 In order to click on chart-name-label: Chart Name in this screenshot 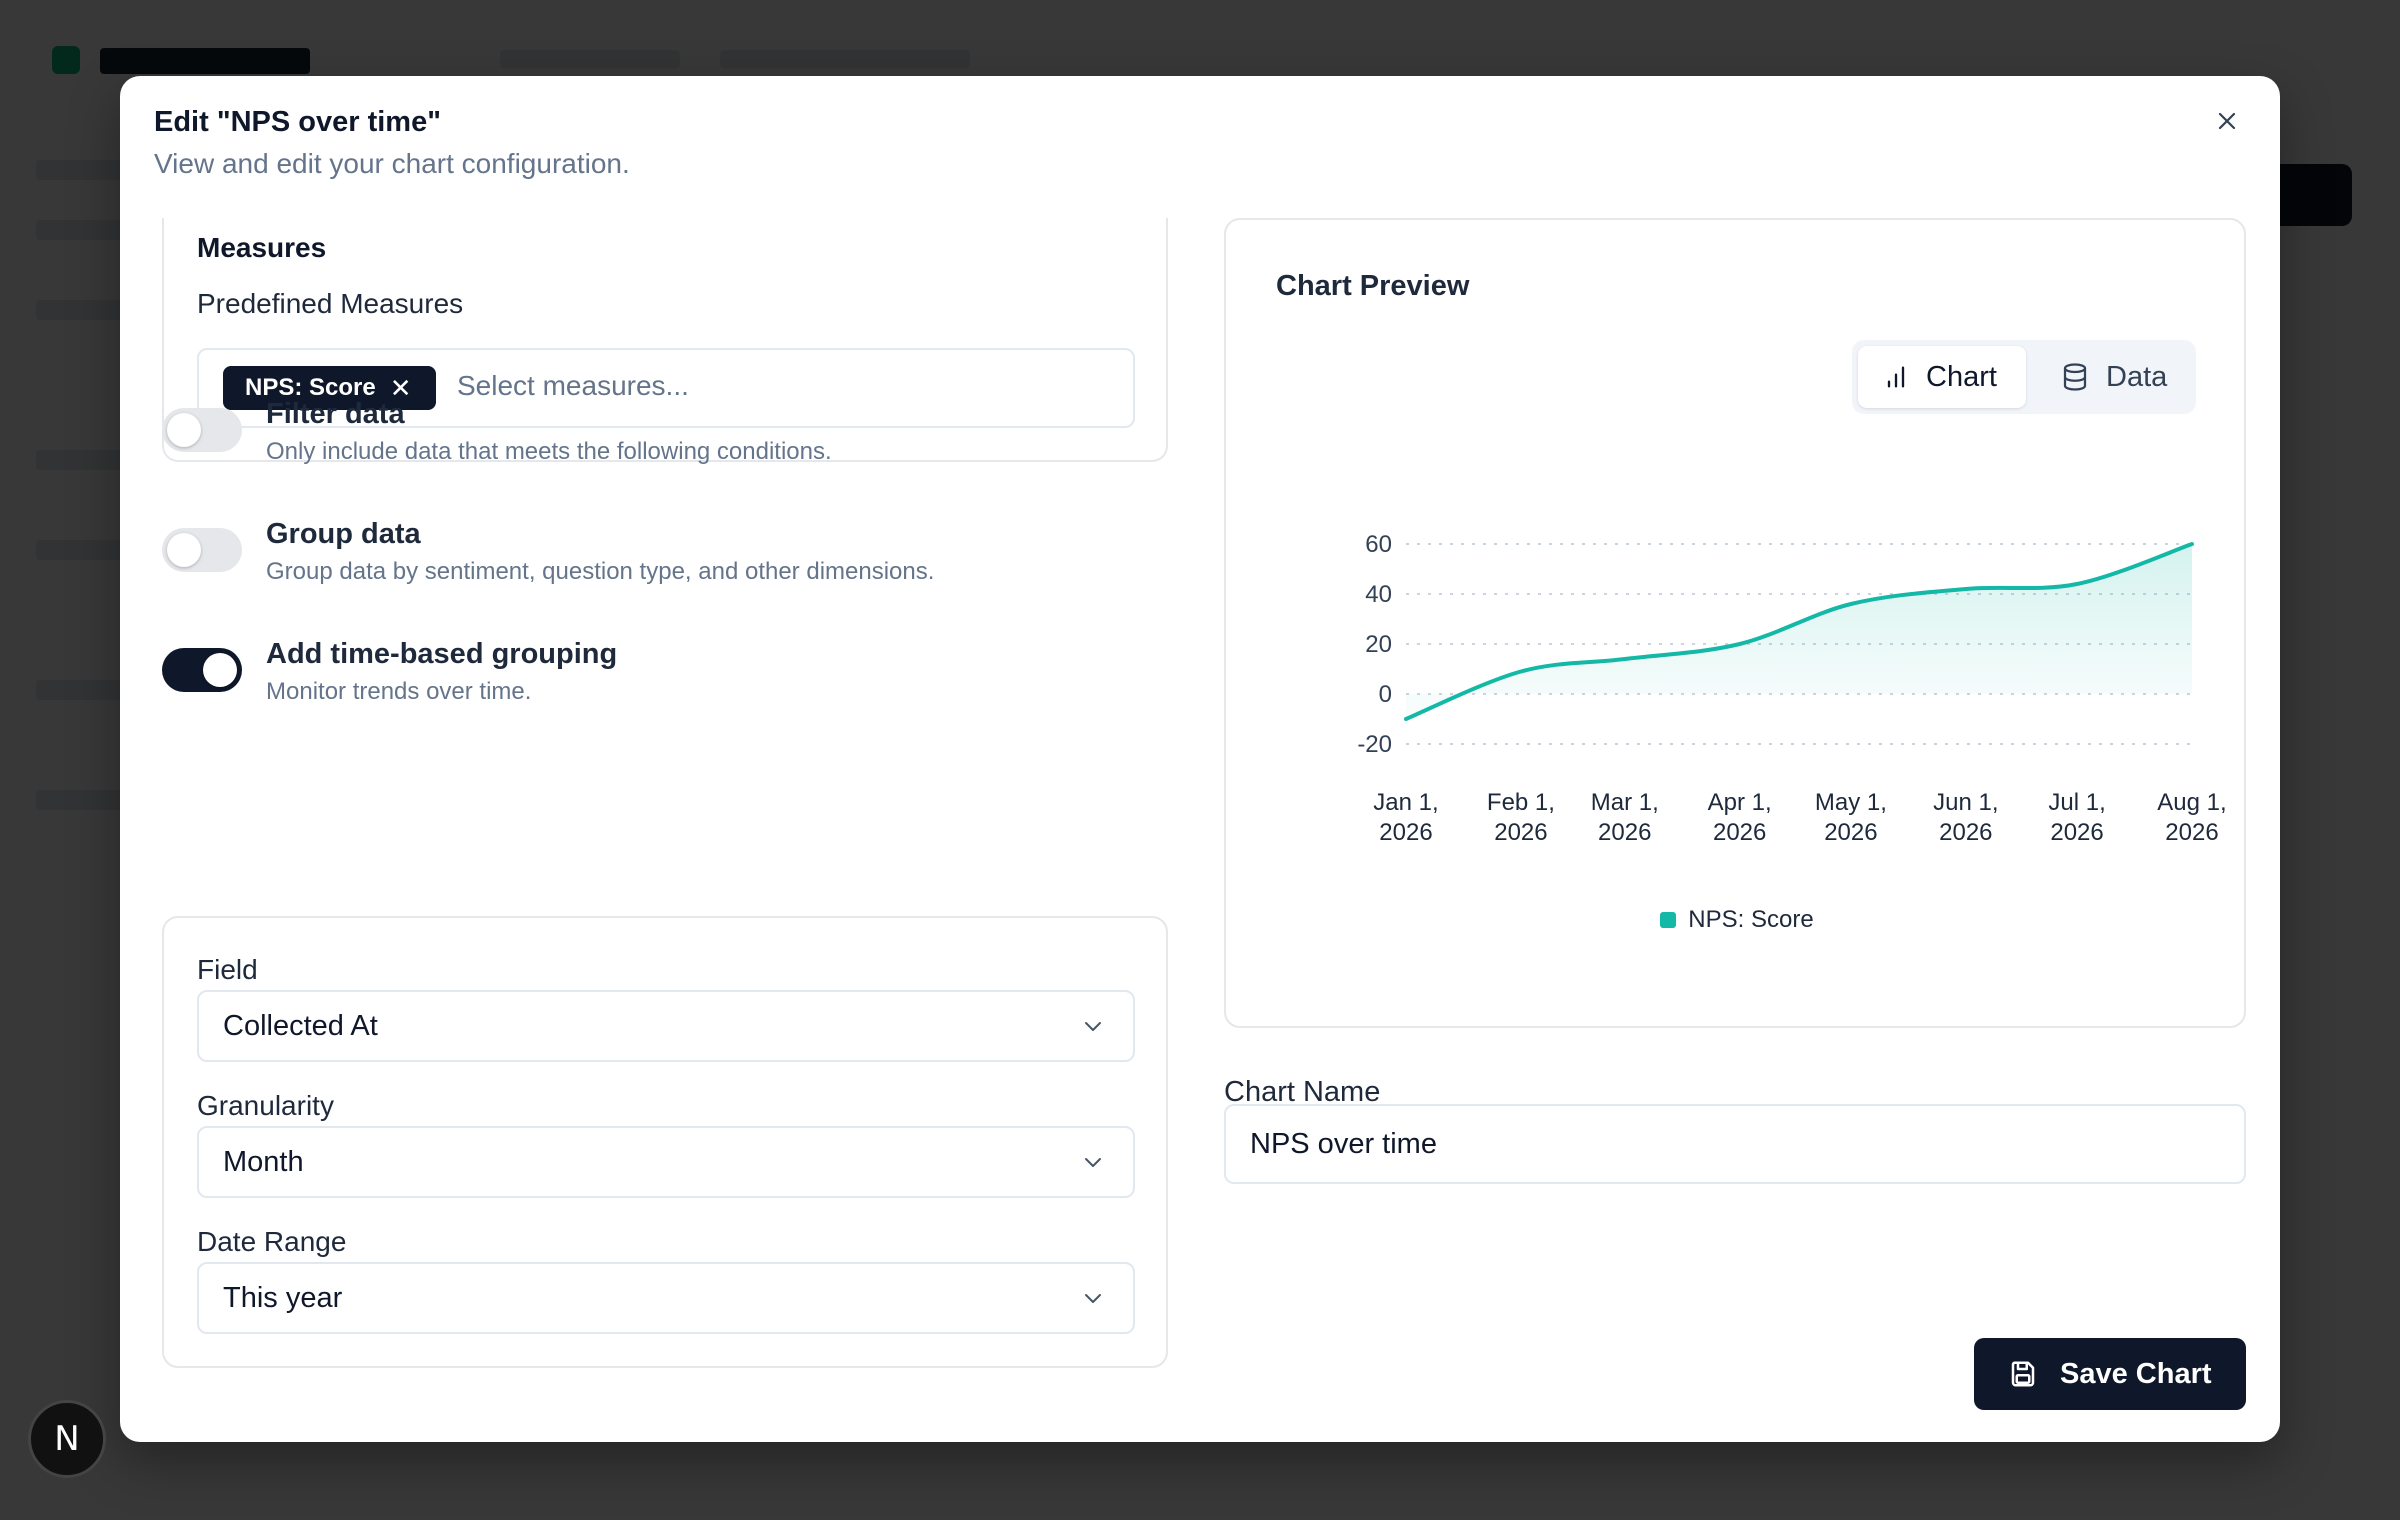, I will do `click(1302, 1092)`.